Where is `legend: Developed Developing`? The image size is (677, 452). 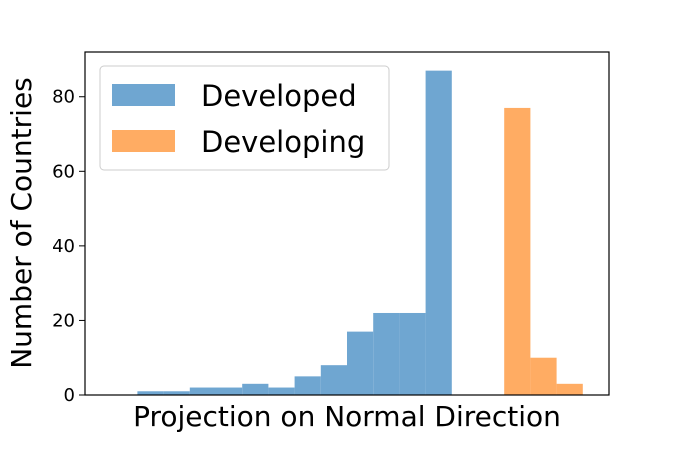 legend: Developed Developing is located at coordinates (244, 118).